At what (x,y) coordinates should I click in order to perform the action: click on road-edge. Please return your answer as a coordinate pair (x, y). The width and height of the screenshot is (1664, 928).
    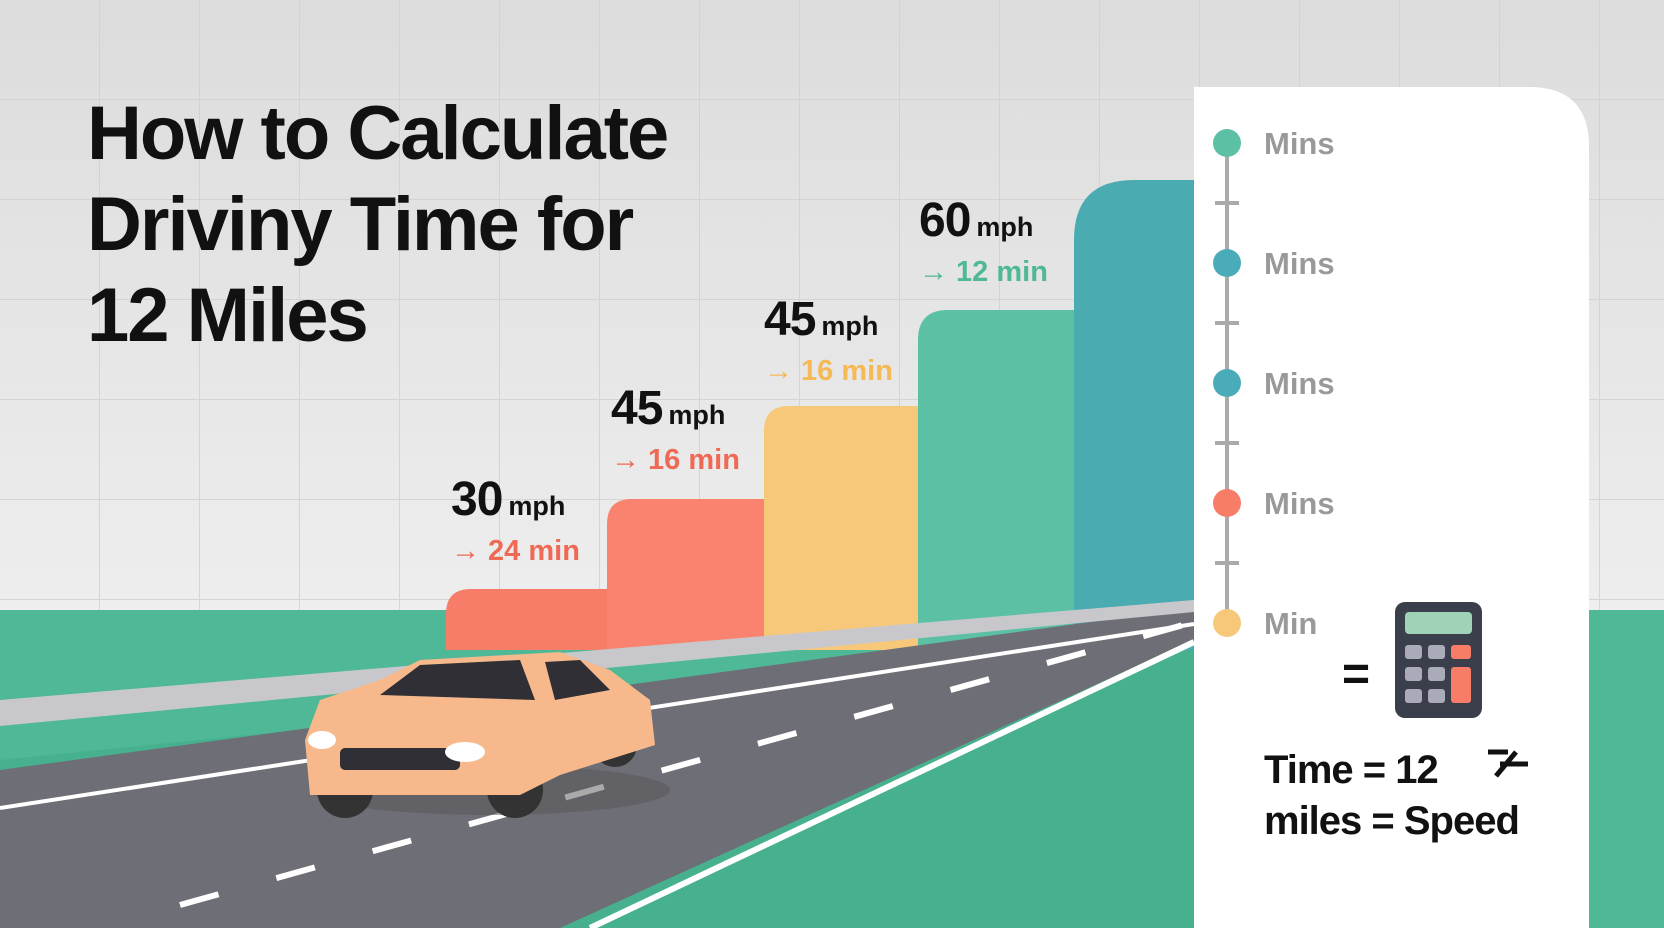
    Looking at the image, I should click on (892, 783).